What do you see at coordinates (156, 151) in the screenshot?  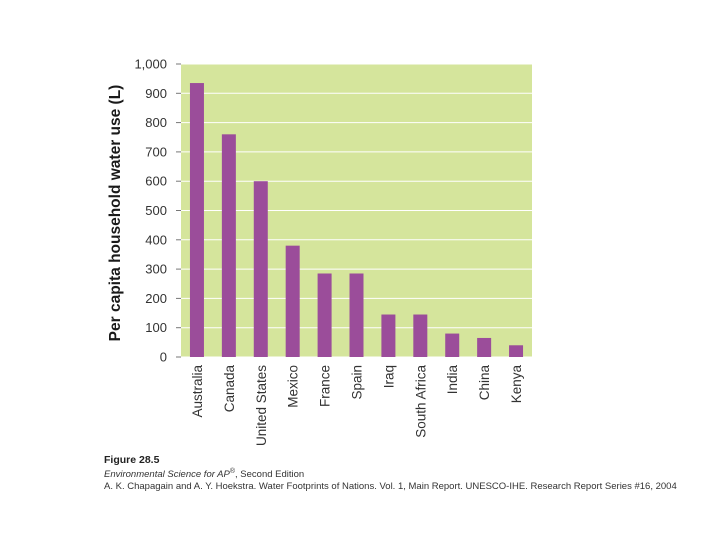 I see `y-tick-label: 700` at bounding box center [156, 151].